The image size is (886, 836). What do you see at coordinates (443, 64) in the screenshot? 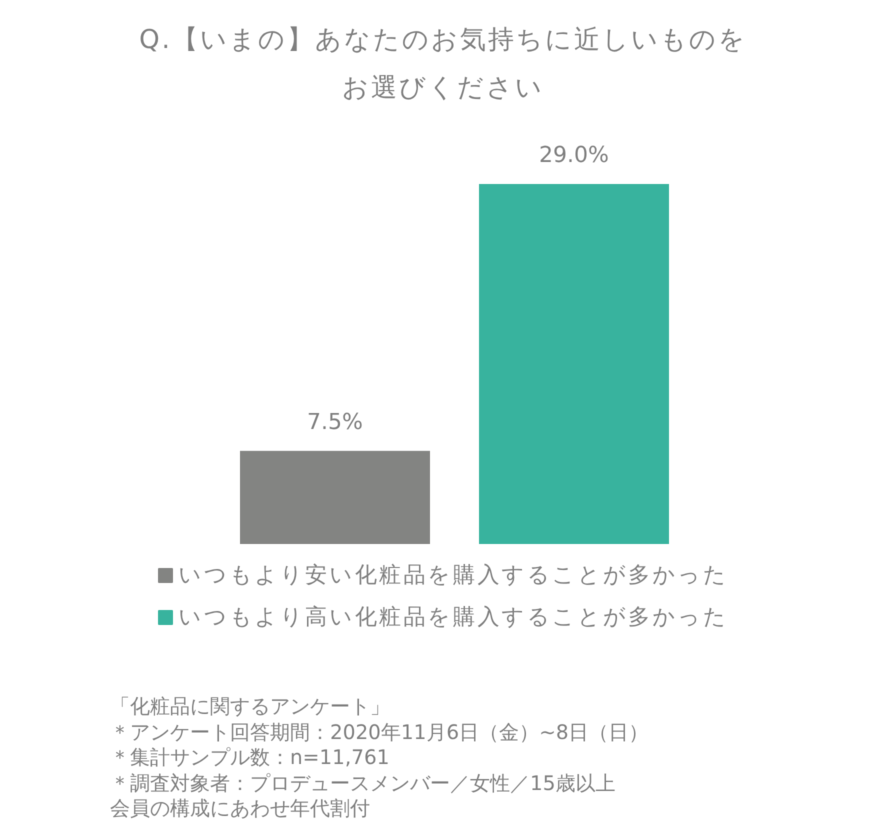
I see `chart-title: Q.【いまの】あなたのお気持ちに近しいものをお選びください` at bounding box center [443, 64].